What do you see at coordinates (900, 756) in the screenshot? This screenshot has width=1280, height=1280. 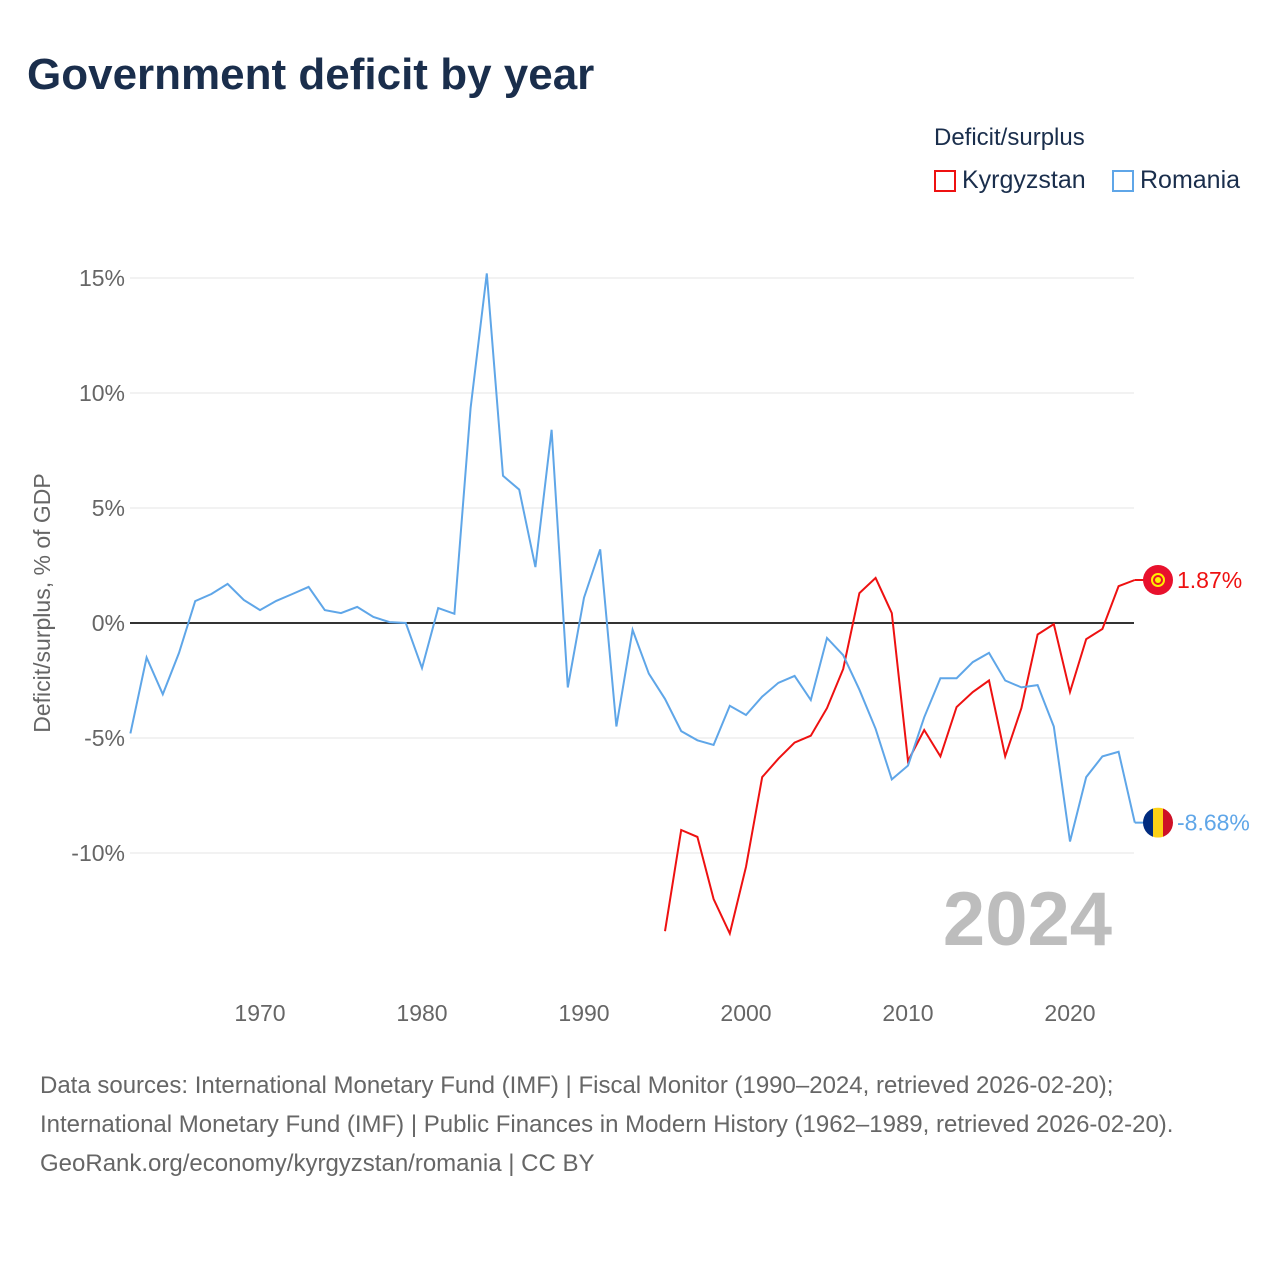 I see `series-line-kyrgyzstan` at bounding box center [900, 756].